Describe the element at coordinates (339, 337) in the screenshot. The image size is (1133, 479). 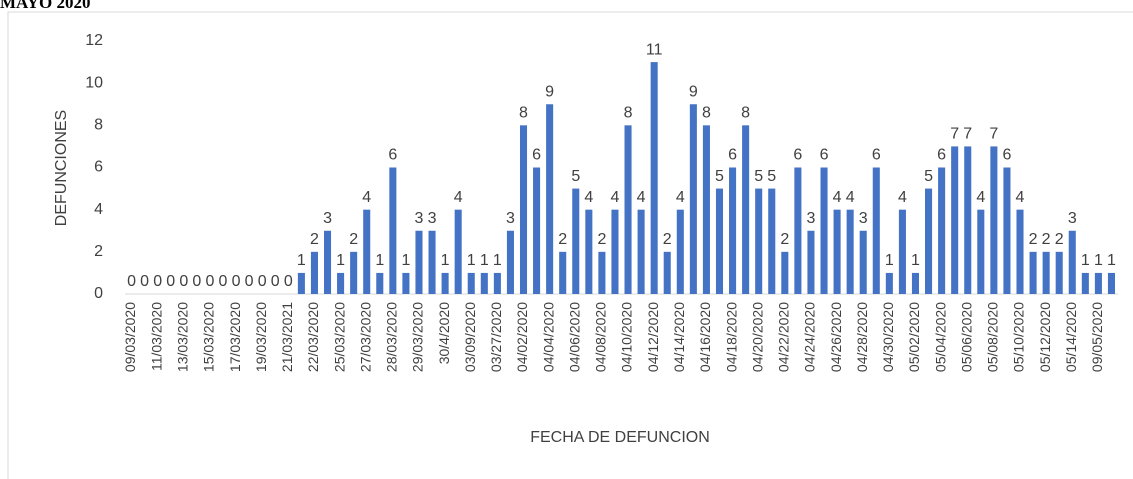
I see `x-tick-label: 25/03/2020` at that location.